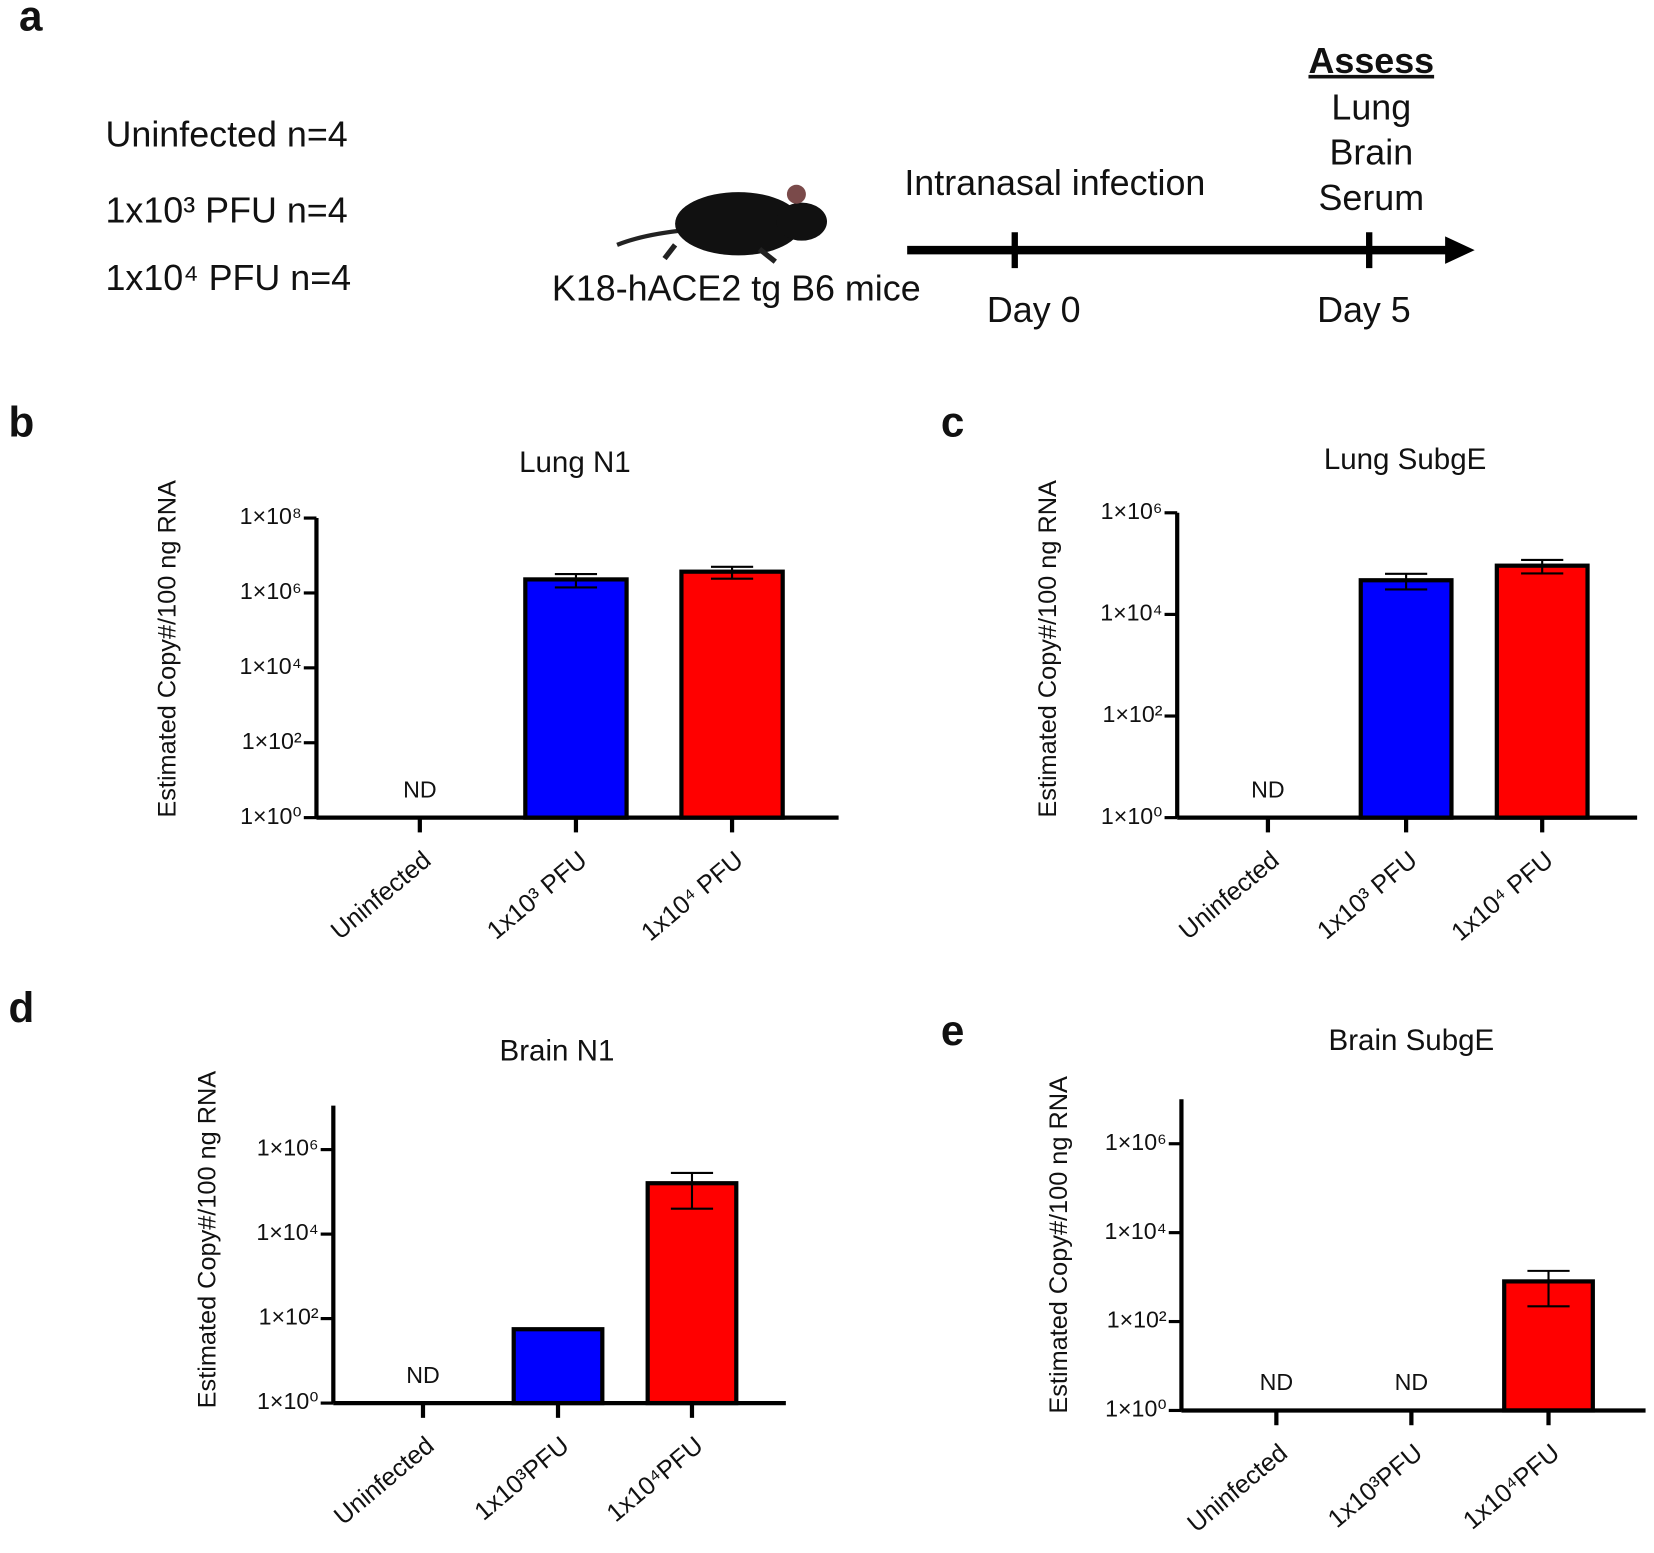 The width and height of the screenshot is (1654, 1553). I want to click on assess-item: Lung, so click(1371, 107).